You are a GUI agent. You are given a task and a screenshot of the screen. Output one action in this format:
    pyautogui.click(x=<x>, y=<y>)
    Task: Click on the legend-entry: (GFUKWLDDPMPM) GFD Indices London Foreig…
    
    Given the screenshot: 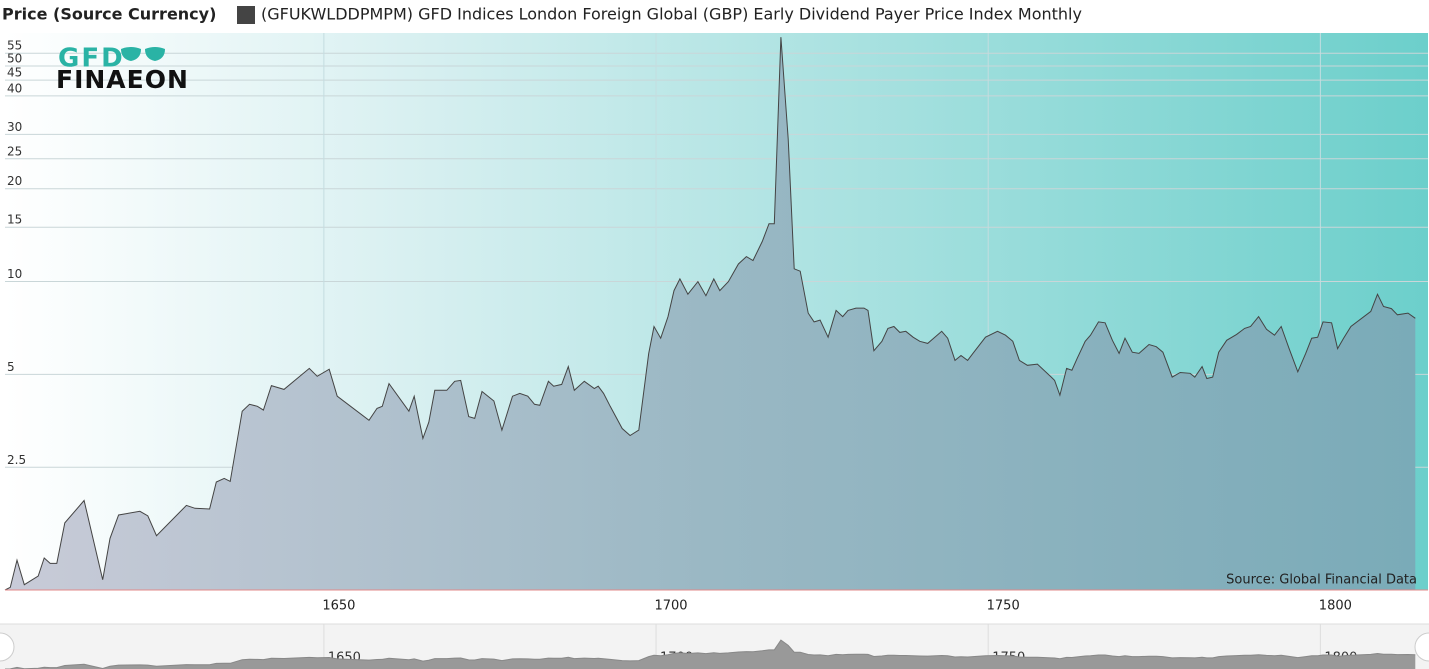 What is the action you would take?
    pyautogui.click(x=671, y=14)
    